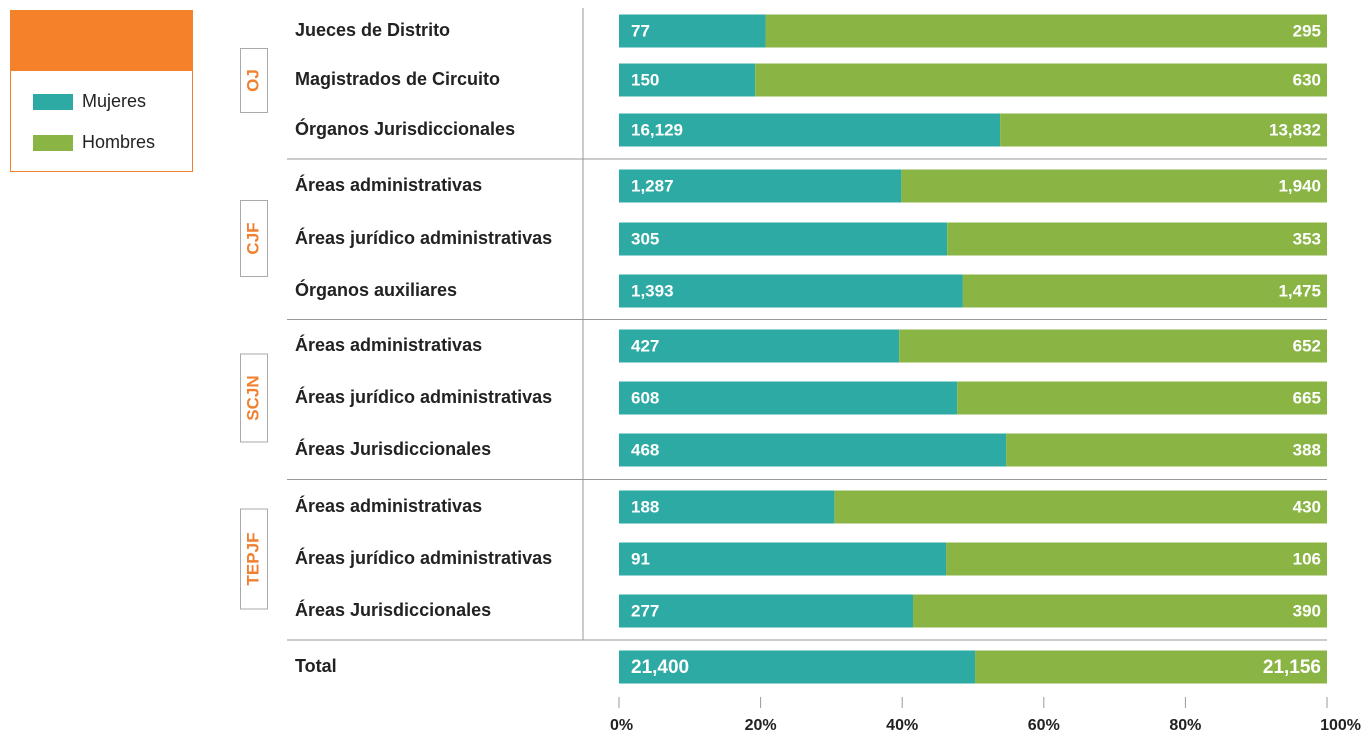  What do you see at coordinates (405, 128) in the screenshot?
I see `category-label: Órganos Jurisdiccionales` at bounding box center [405, 128].